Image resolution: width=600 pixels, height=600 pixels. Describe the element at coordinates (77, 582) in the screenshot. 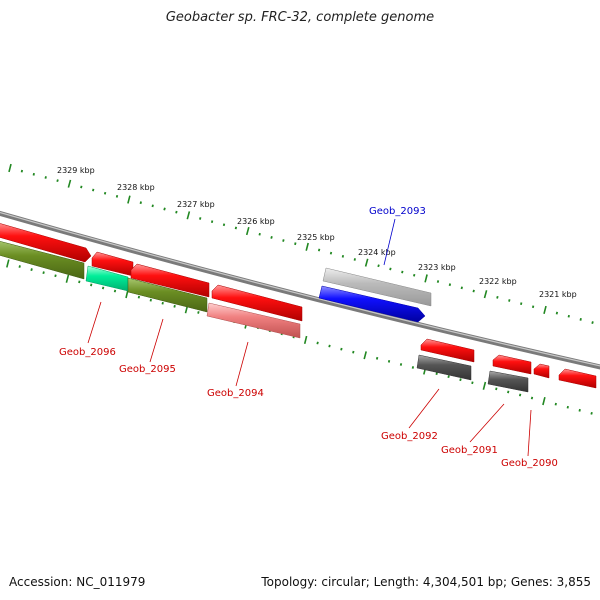

I see `accession-label: Accession: NC_011979` at that location.